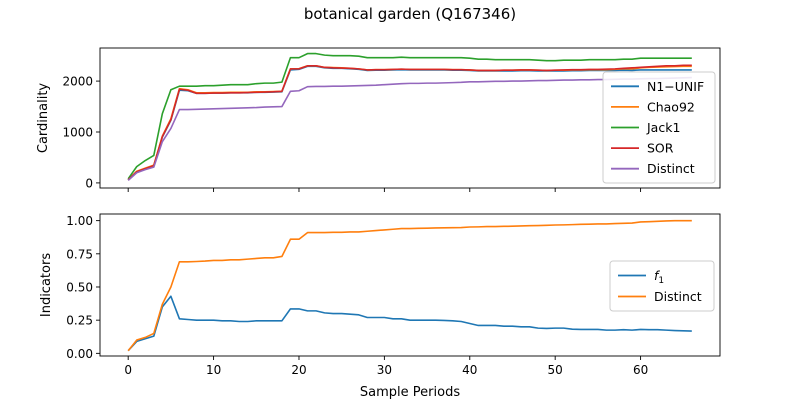  What do you see at coordinates (77, 82) in the screenshot?
I see `y-tick-label: 2000` at bounding box center [77, 82].